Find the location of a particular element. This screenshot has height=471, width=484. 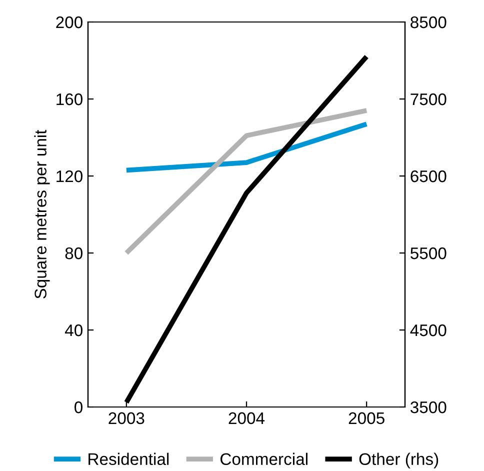

legend-label: Residential is located at coordinates (128, 459).